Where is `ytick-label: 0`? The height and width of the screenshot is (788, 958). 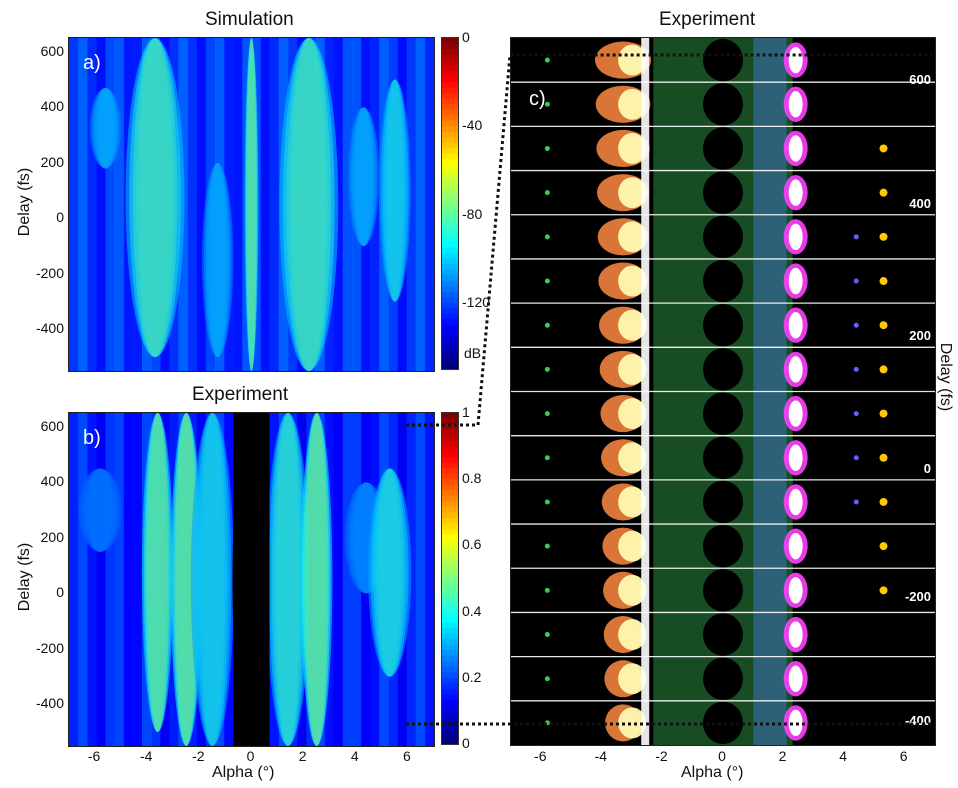 ytick-label: 0 is located at coordinates (60, 217).